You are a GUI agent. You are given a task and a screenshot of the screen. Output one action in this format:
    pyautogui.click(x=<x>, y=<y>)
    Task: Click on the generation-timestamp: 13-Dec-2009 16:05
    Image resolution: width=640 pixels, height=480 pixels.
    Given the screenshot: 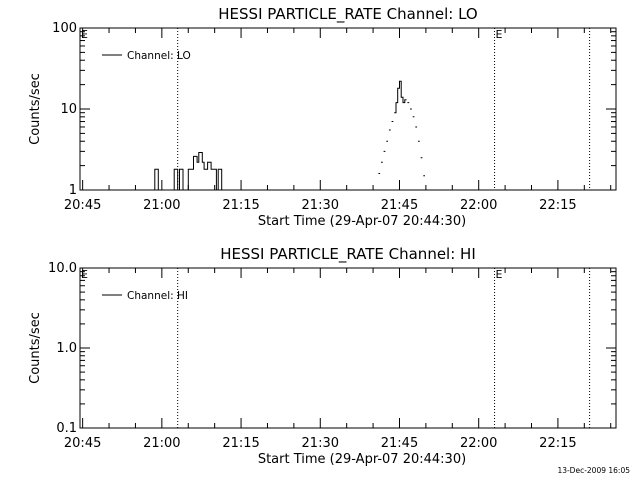 What is the action you would take?
    pyautogui.click(x=593, y=470)
    